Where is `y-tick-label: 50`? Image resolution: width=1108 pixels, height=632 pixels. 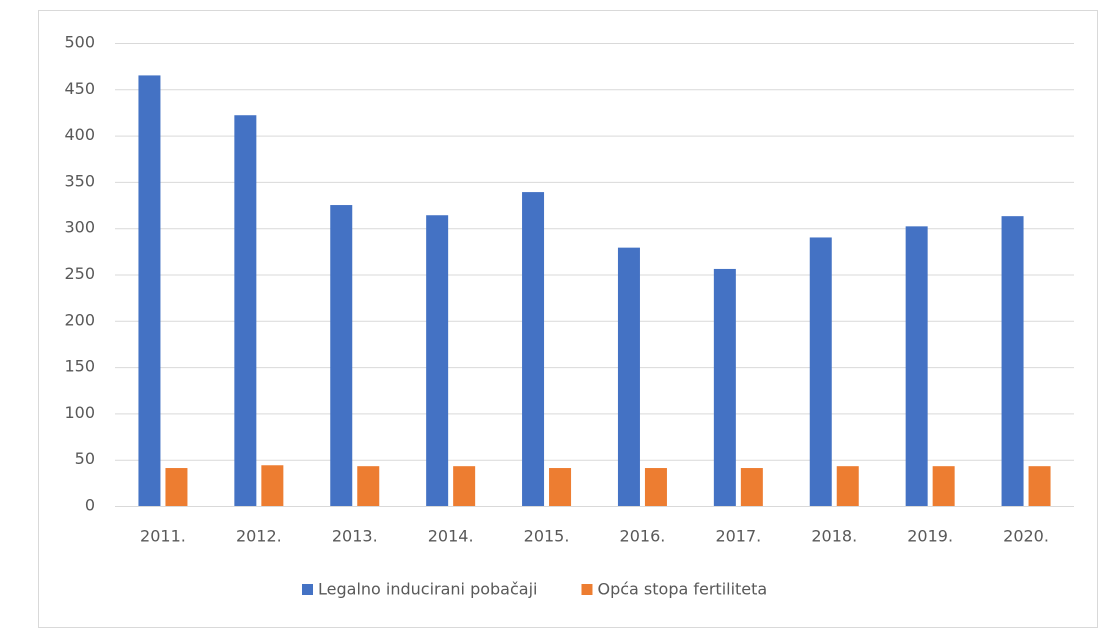
y-tick-label: 50 is located at coordinates (85, 458).